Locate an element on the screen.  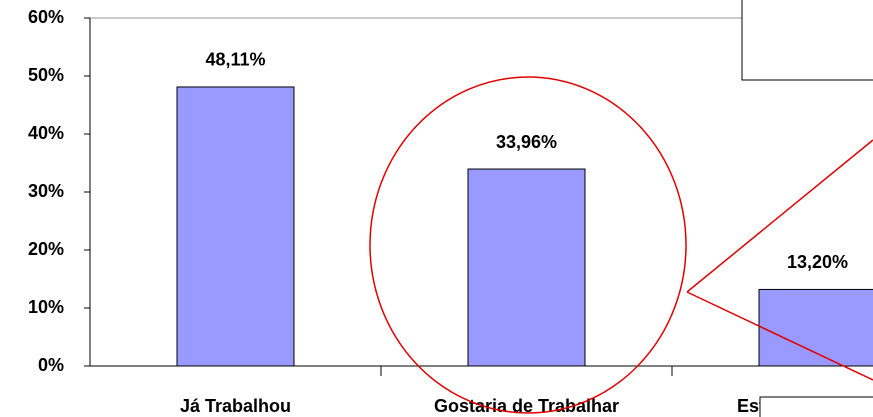
data-label: 48,11% is located at coordinates (235, 60).